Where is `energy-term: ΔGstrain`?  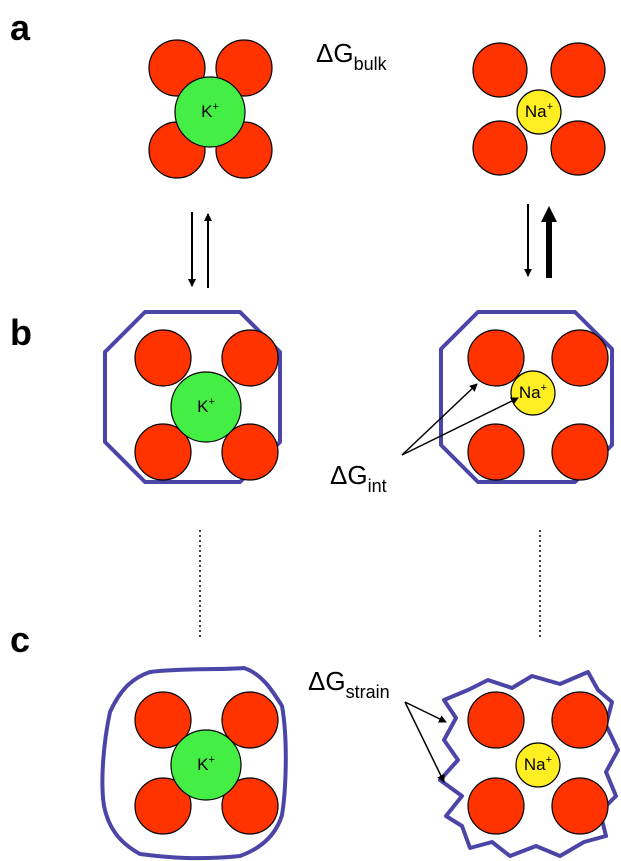 energy-term: ΔGstrain is located at coordinates (349, 684).